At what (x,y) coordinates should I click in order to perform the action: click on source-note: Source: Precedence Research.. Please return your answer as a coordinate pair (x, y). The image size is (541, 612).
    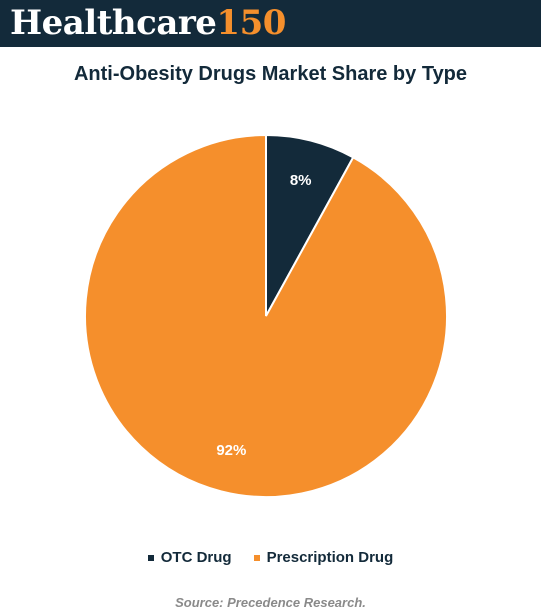
    Looking at the image, I should click on (270, 602).